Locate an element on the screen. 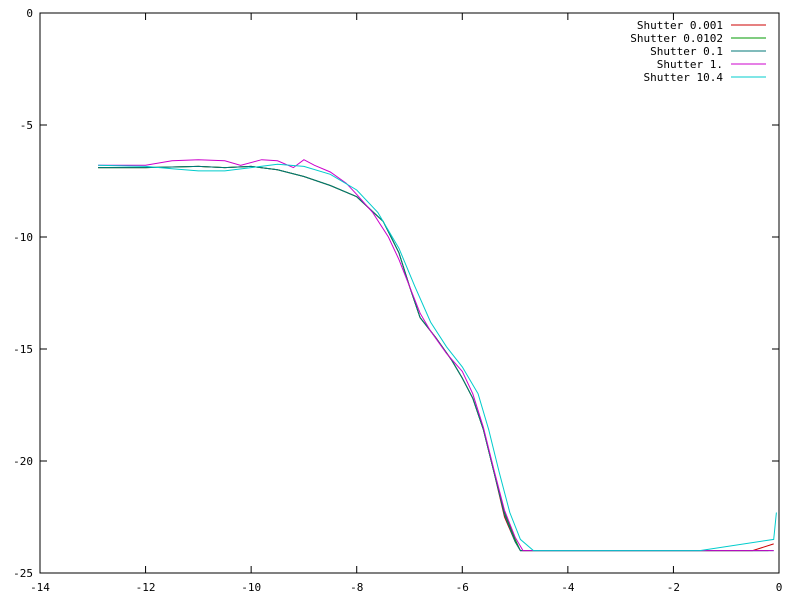  x-tick-label: -14 is located at coordinates (40, 587).